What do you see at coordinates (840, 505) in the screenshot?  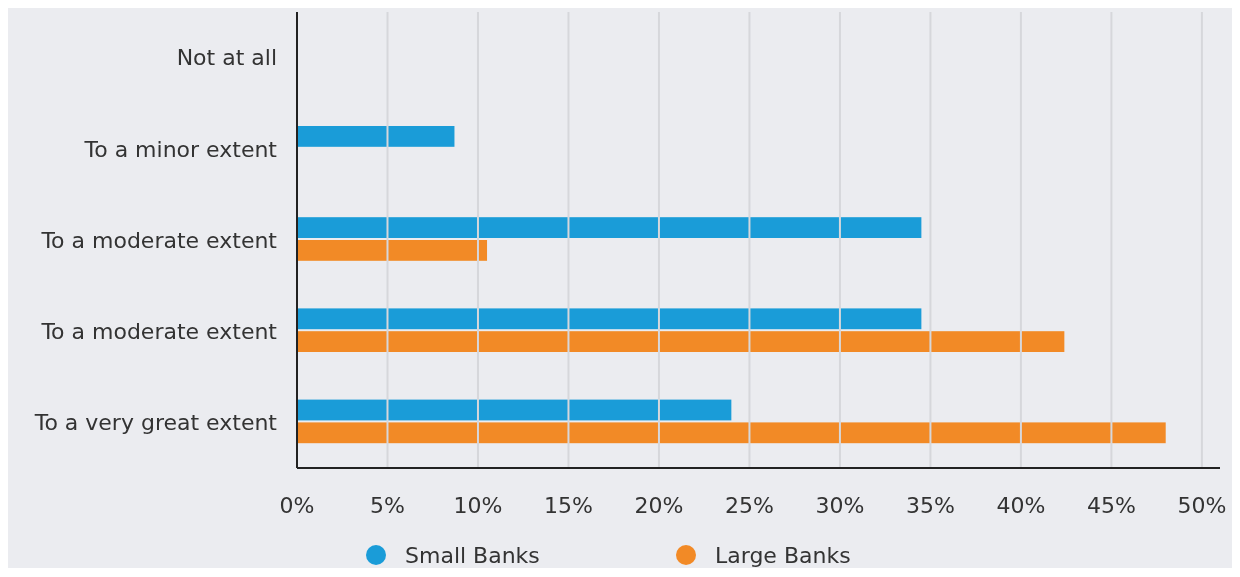 I see `x-tick-label: 30%` at bounding box center [840, 505].